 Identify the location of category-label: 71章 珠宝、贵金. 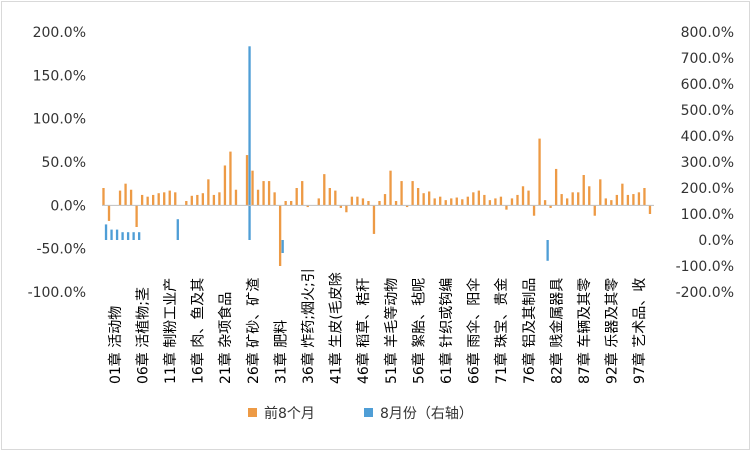
(501, 331).